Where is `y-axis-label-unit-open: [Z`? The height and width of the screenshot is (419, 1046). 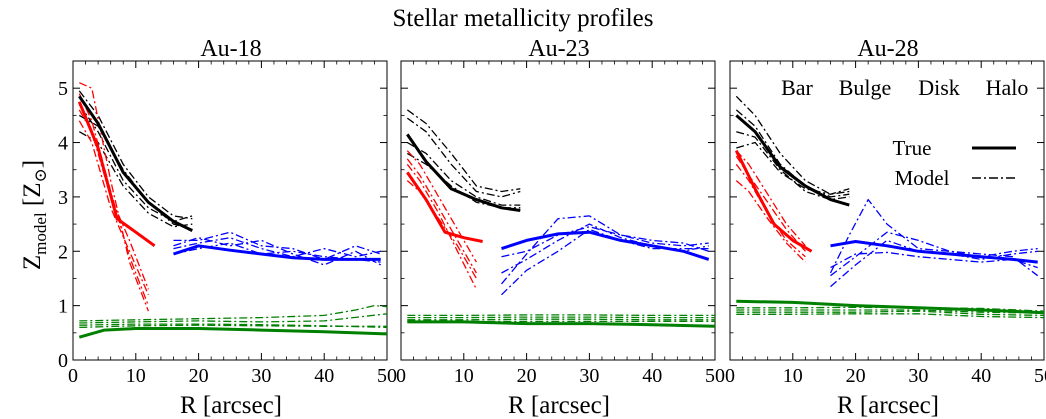
y-axis-label-unit-open: [Z is located at coordinates (32, 197).